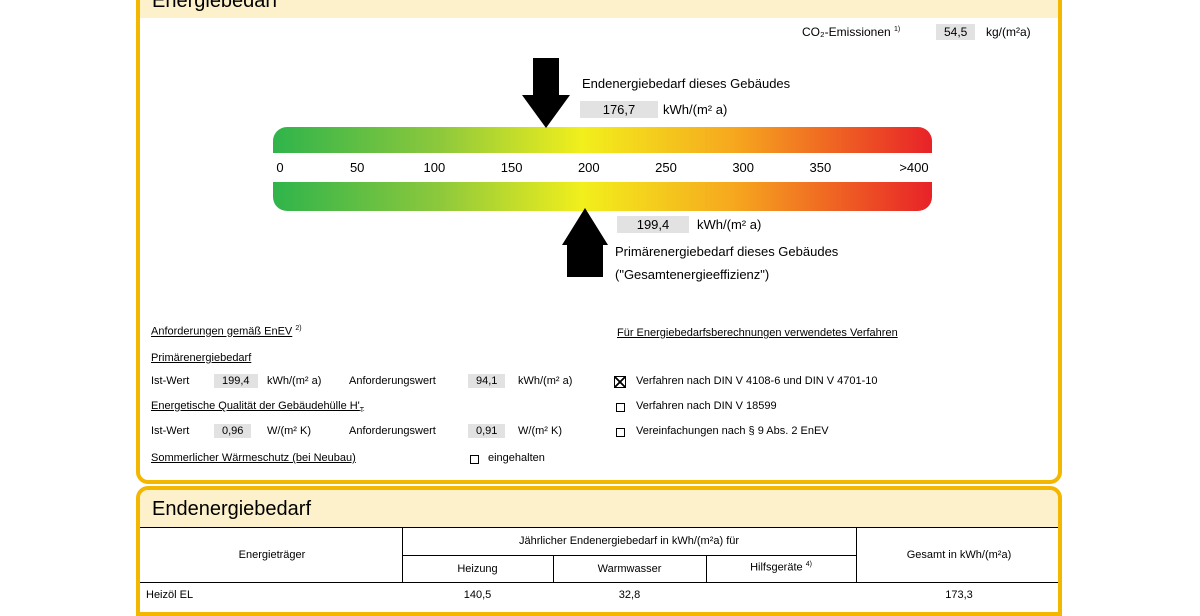  I want to click on envelope-actual-unit: W/(m² K), so click(289, 431).